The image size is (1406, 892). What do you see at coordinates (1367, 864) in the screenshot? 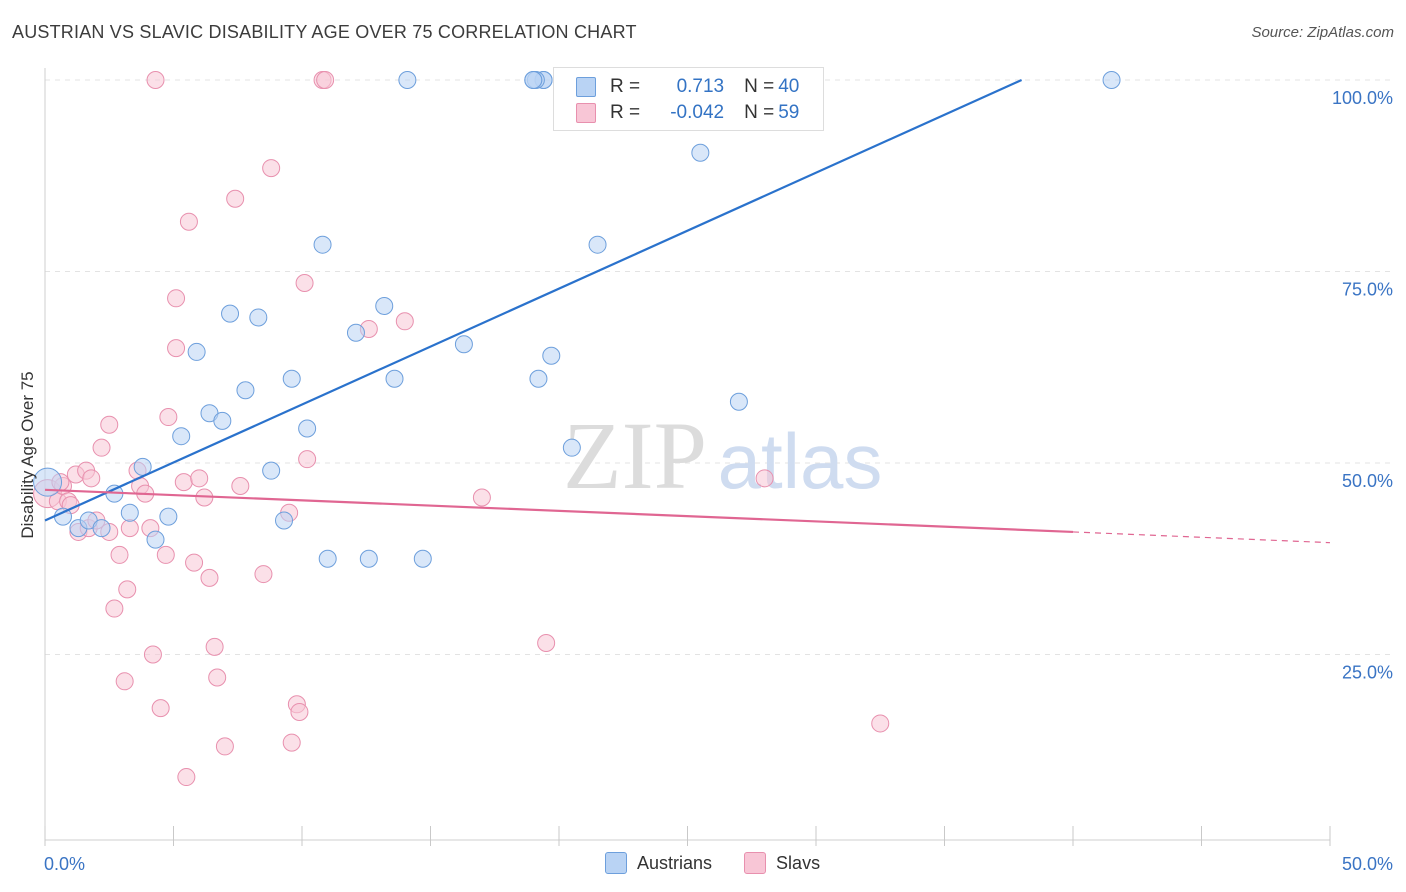
I see `x-tick-label: 50.0%` at bounding box center [1367, 864].